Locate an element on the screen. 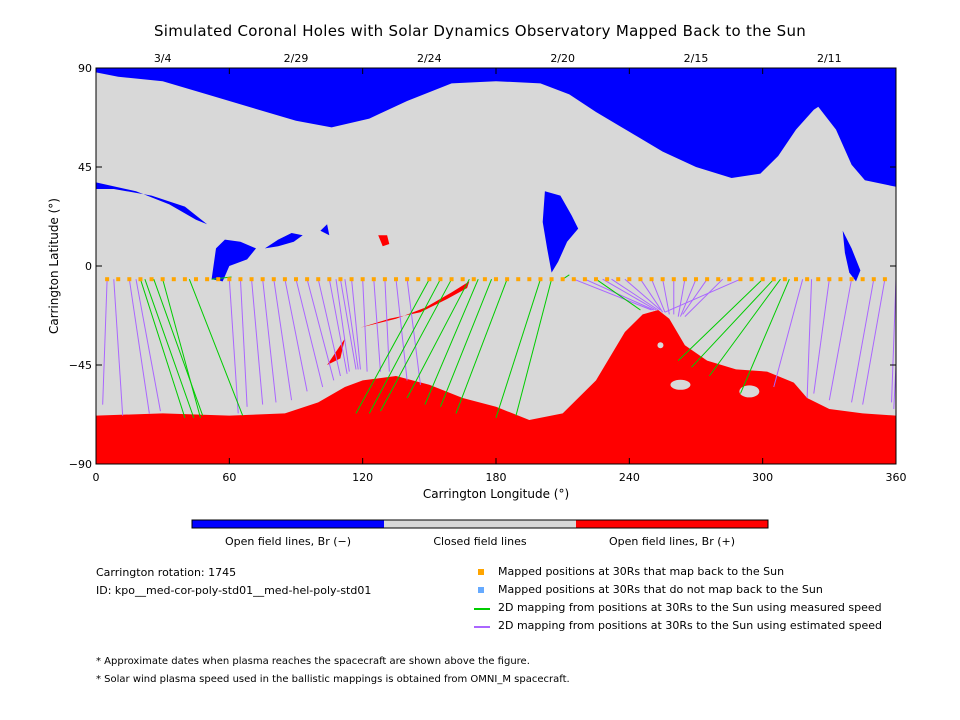  y-tick-label: −45 is located at coordinates (80, 365).